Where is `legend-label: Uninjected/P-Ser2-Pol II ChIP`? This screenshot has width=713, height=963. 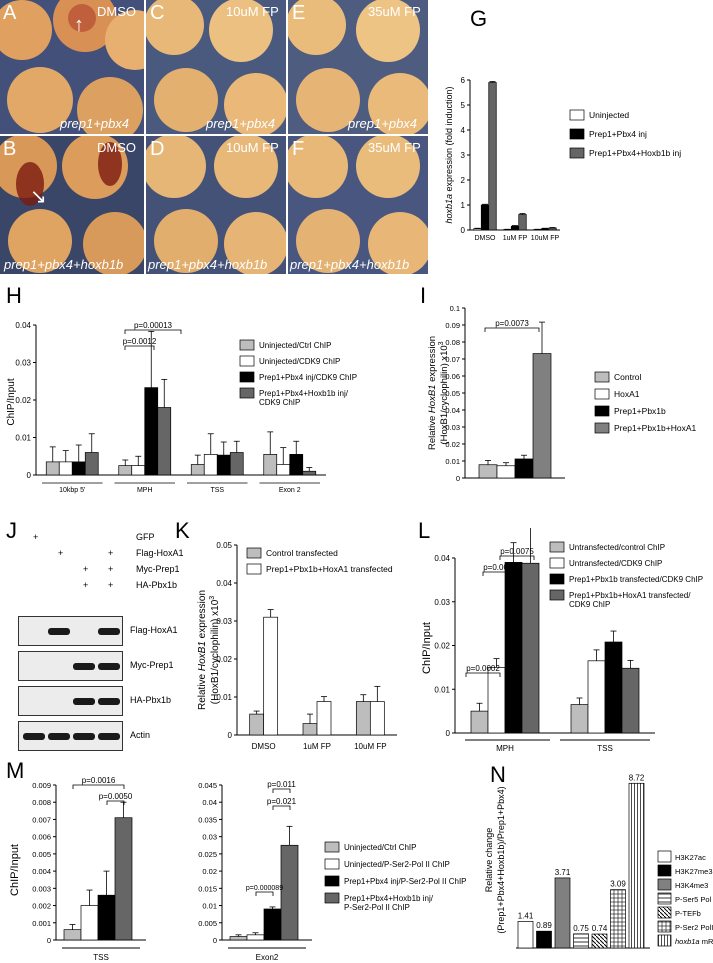 legend-label: Uninjected/P-Ser2-Pol II ChIP is located at coordinates (397, 864).